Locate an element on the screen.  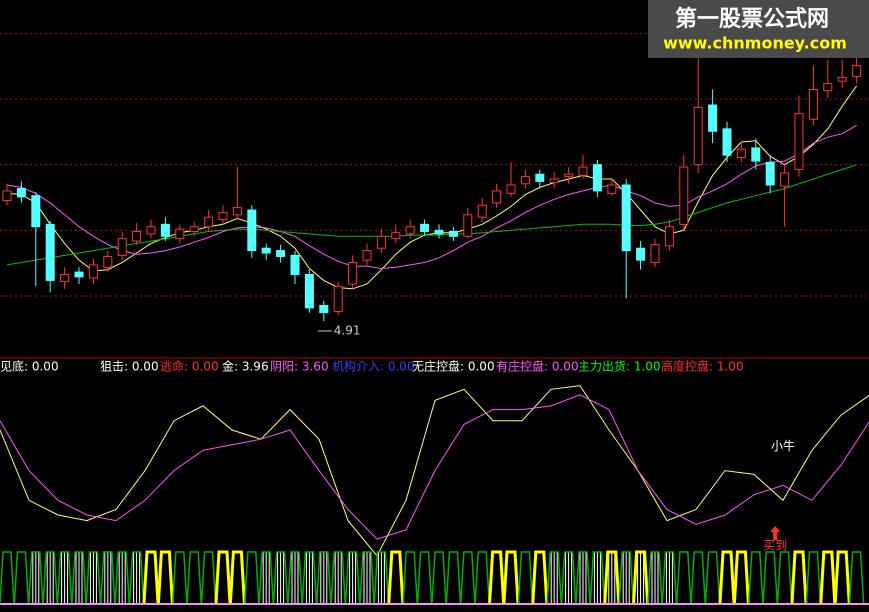
indicator-label: 有庄控盘: 0.00 is located at coordinates (537, 366).